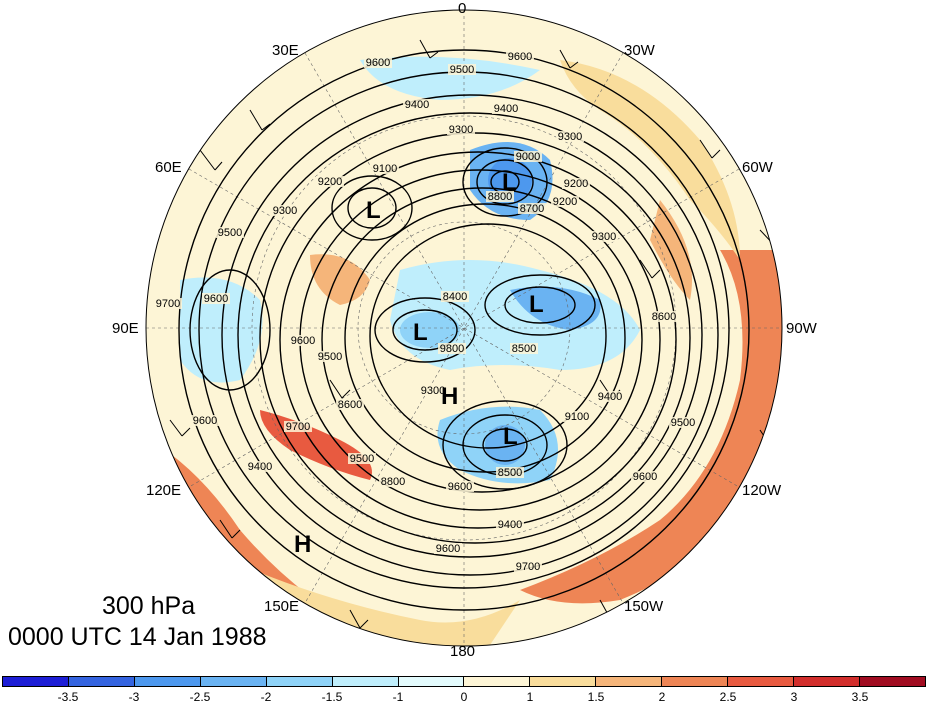 The height and width of the screenshot is (704, 928). What do you see at coordinates (651, 427) in the screenshot?
I see `warm-anomaly-eastpac` at bounding box center [651, 427].